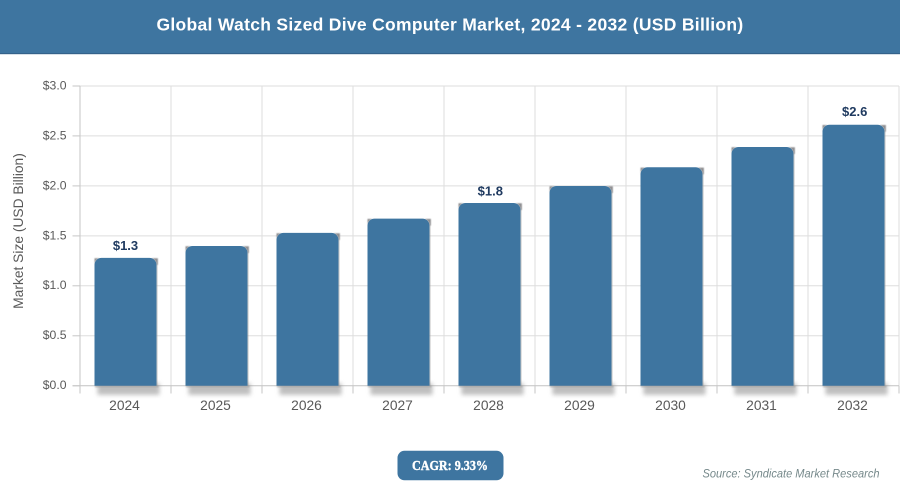  What do you see at coordinates (55, 285) in the screenshot?
I see `svg-text: $1.0` at bounding box center [55, 285].